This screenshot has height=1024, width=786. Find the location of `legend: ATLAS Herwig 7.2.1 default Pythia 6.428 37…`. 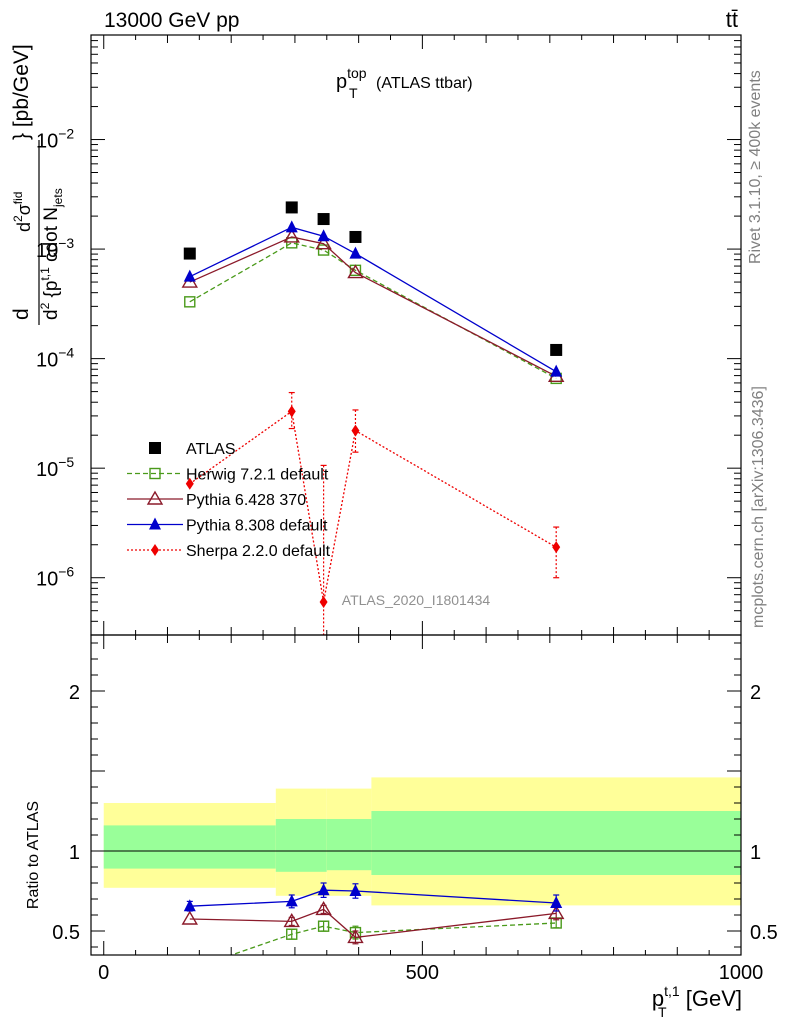

legend: ATLAS Herwig 7.2.1 default Pythia 6.428 37… is located at coordinates (229, 500).